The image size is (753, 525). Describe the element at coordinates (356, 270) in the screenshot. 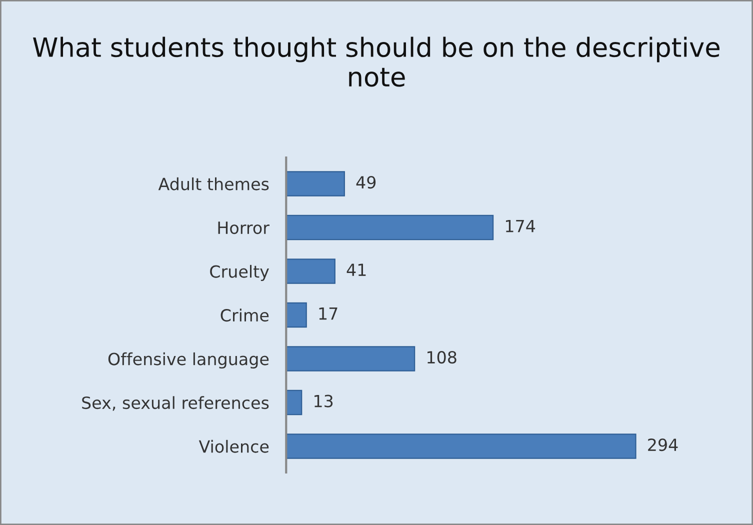

I see `data-label: 41` at that location.